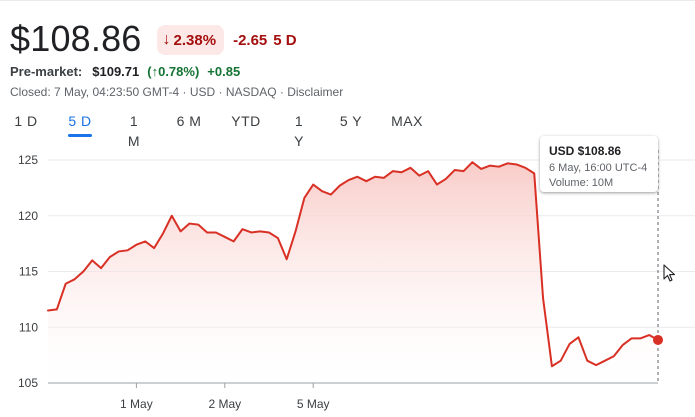  Describe the element at coordinates (116, 71) in the screenshot. I see `premarket-price: $109.71` at that location.